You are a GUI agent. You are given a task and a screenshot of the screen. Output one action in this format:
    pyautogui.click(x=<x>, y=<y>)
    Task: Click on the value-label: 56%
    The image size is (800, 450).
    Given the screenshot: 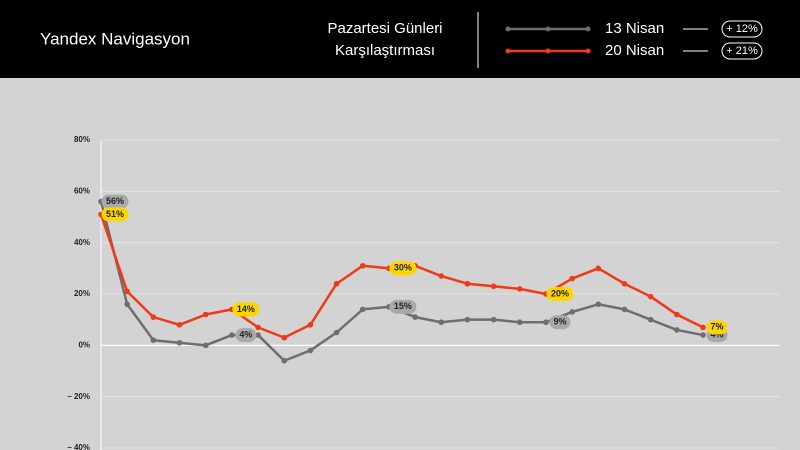 What is the action you would take?
    pyautogui.click(x=115, y=201)
    